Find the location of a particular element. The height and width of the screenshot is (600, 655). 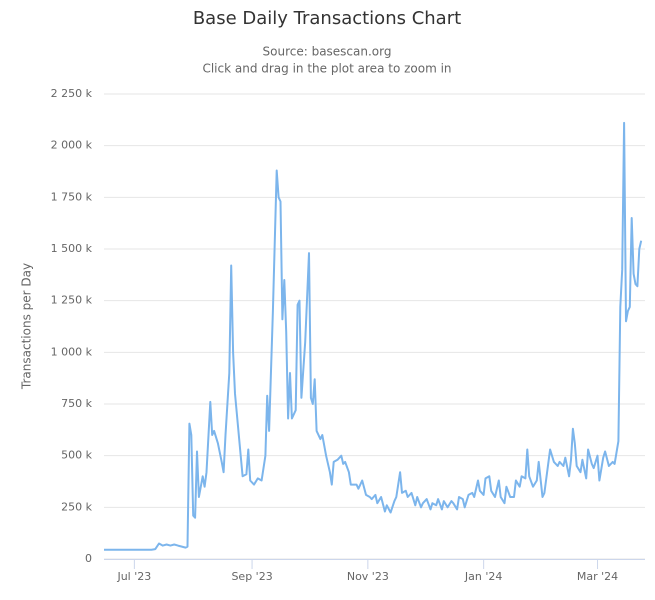

x-tick-label: Nov '23 is located at coordinates (368, 576).